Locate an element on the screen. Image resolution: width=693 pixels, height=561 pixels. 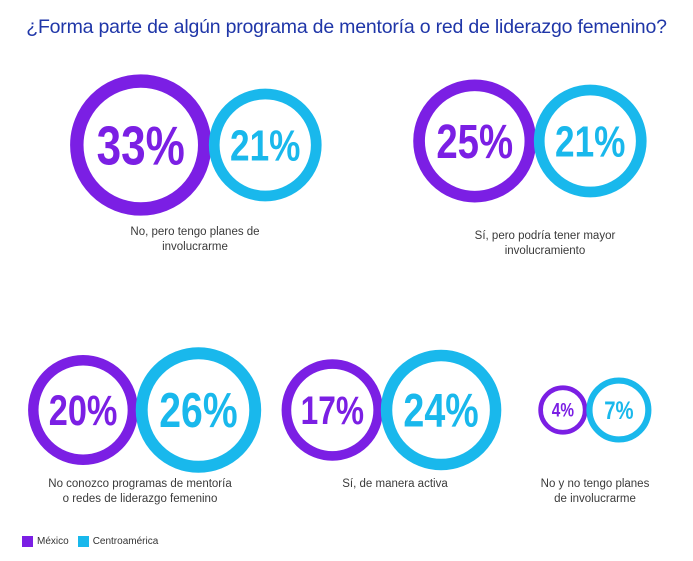
group-3-mexico-value-label: 20% is located at coordinates (83, 410).